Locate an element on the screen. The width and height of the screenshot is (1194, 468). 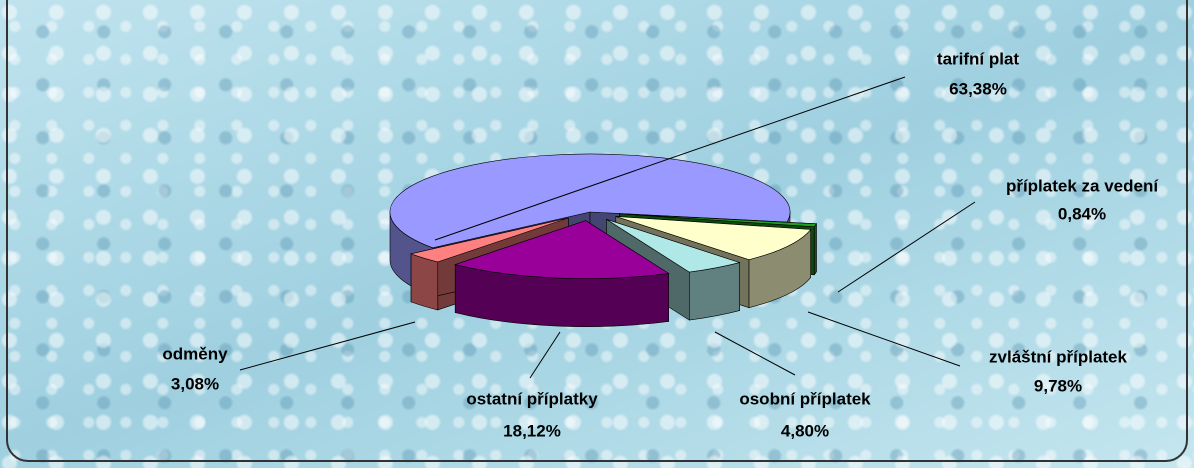
value-label: 4,80% is located at coordinates (805, 430).